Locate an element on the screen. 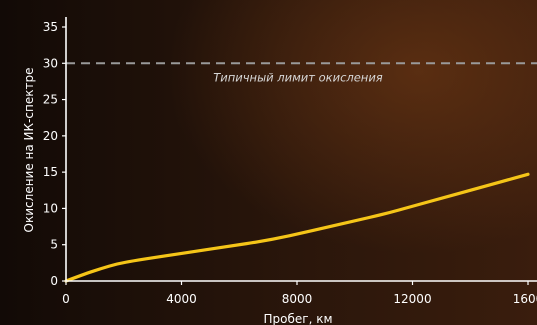  y-tick-label: 10 is located at coordinates (50, 208).